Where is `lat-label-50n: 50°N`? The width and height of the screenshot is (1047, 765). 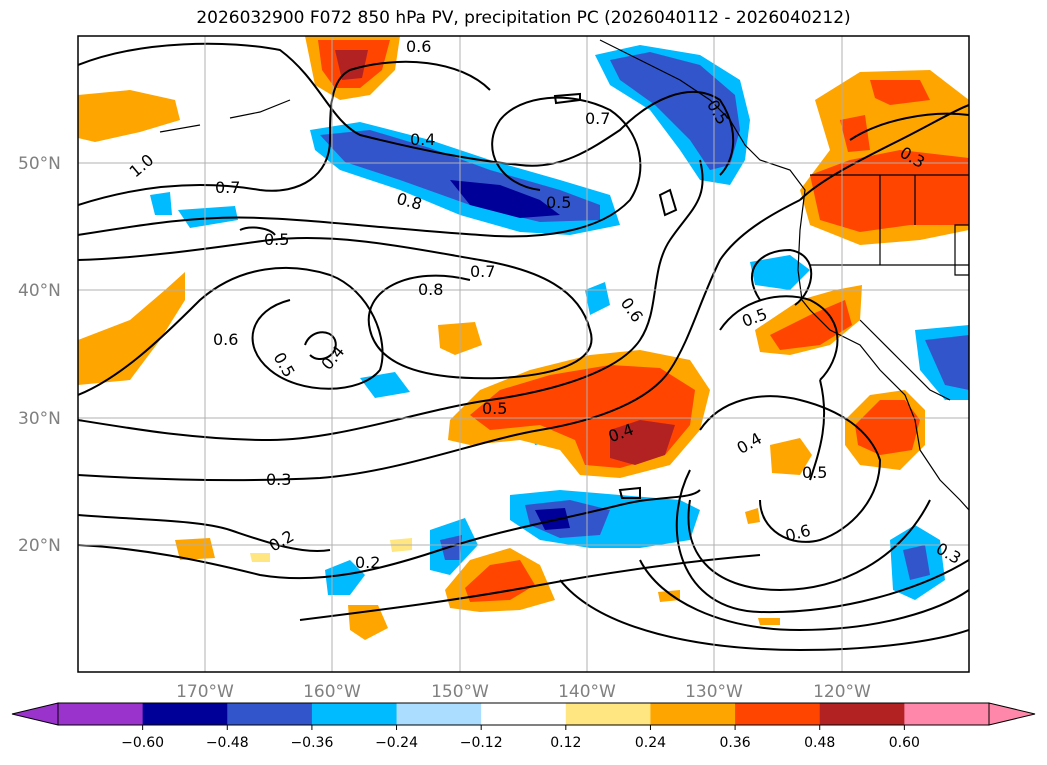
lat-label-50n: 50°N is located at coordinates (39, 164).